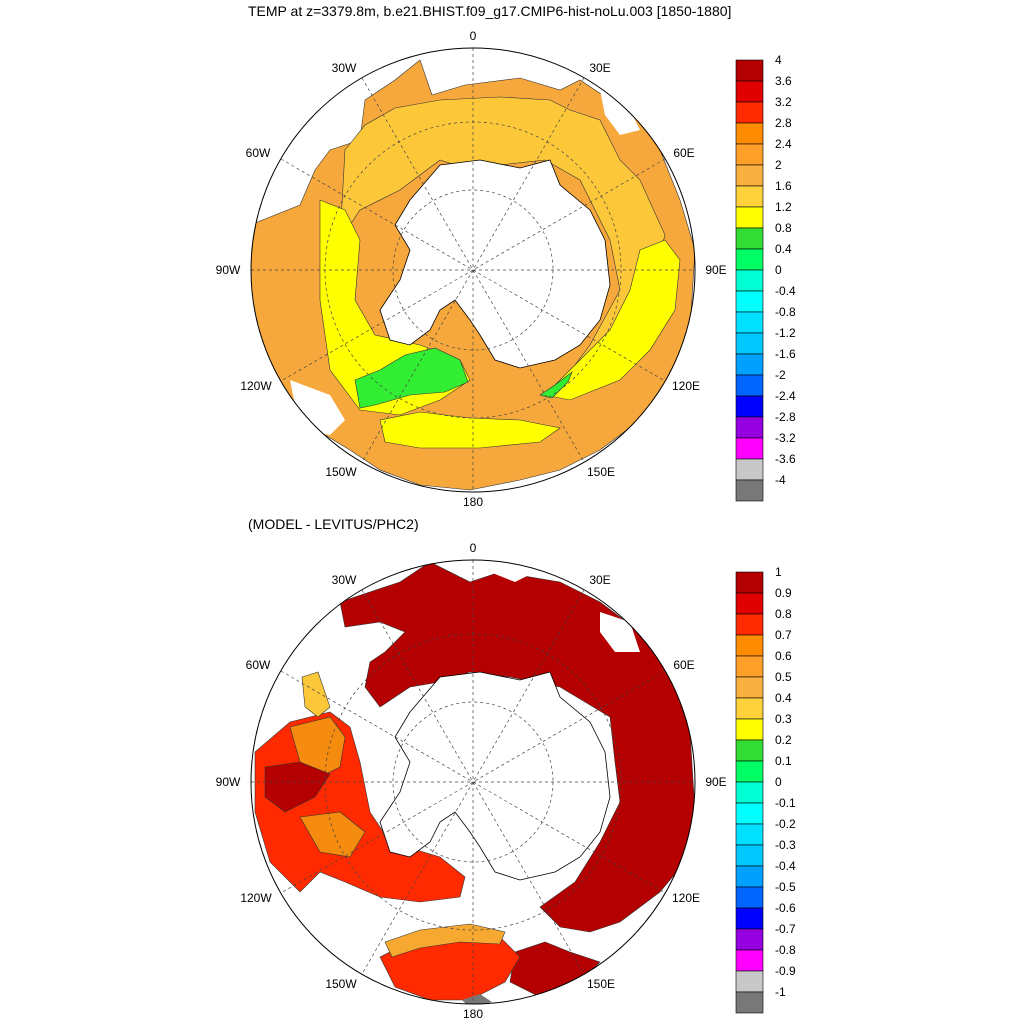 The image size is (1024, 1024). I want to click on anomaly-fill-gray-tip, so click(477, 999).